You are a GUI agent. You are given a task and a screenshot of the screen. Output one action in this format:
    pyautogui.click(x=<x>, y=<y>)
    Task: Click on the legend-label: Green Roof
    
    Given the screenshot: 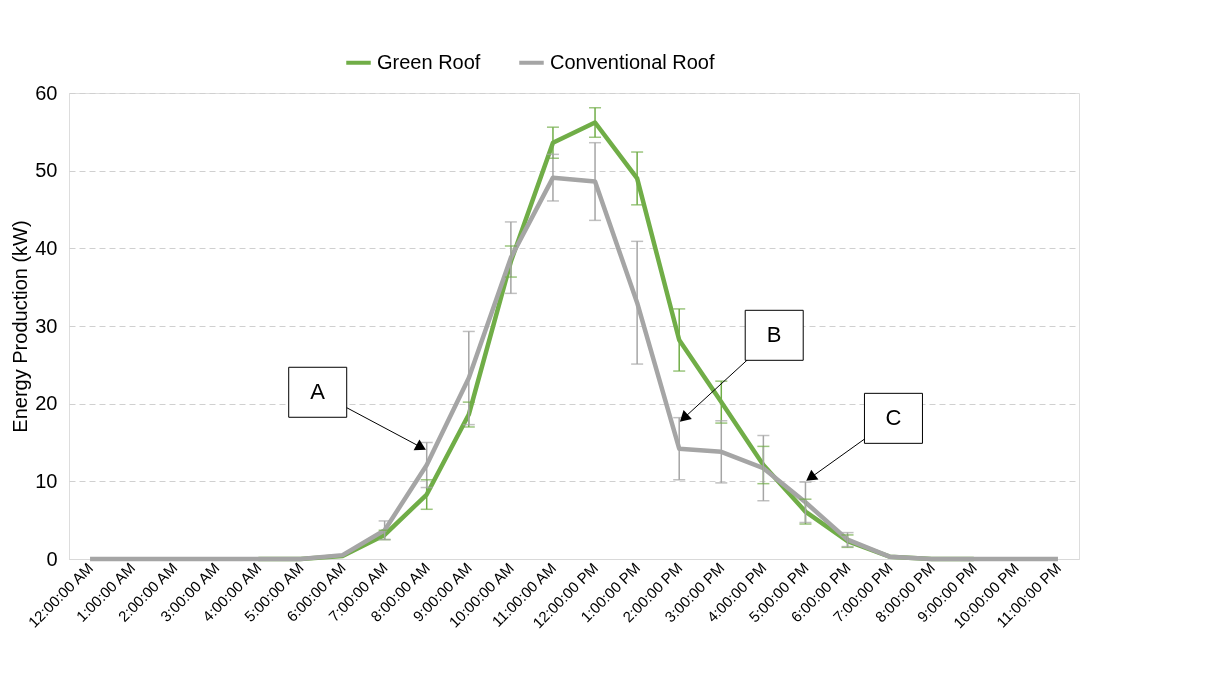 What is the action you would take?
    pyautogui.click(x=429, y=61)
    